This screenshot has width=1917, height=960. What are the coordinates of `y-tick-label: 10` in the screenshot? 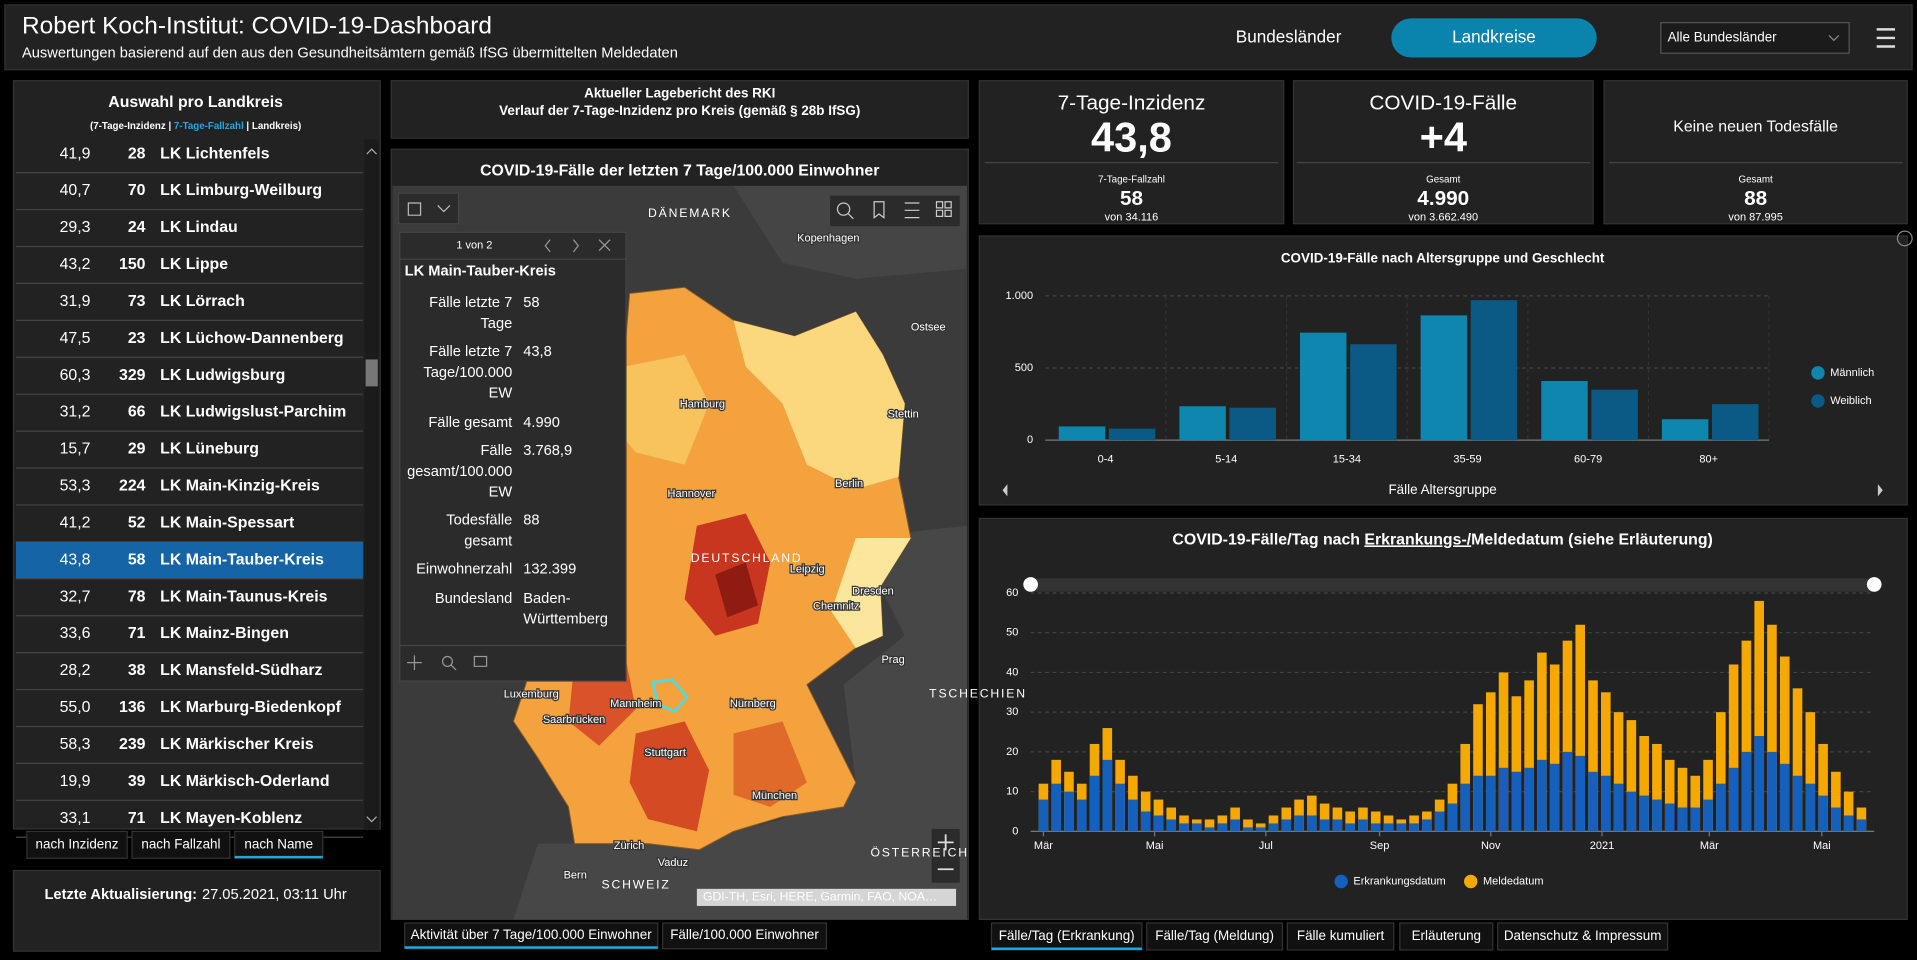 It's located at (1012, 792).